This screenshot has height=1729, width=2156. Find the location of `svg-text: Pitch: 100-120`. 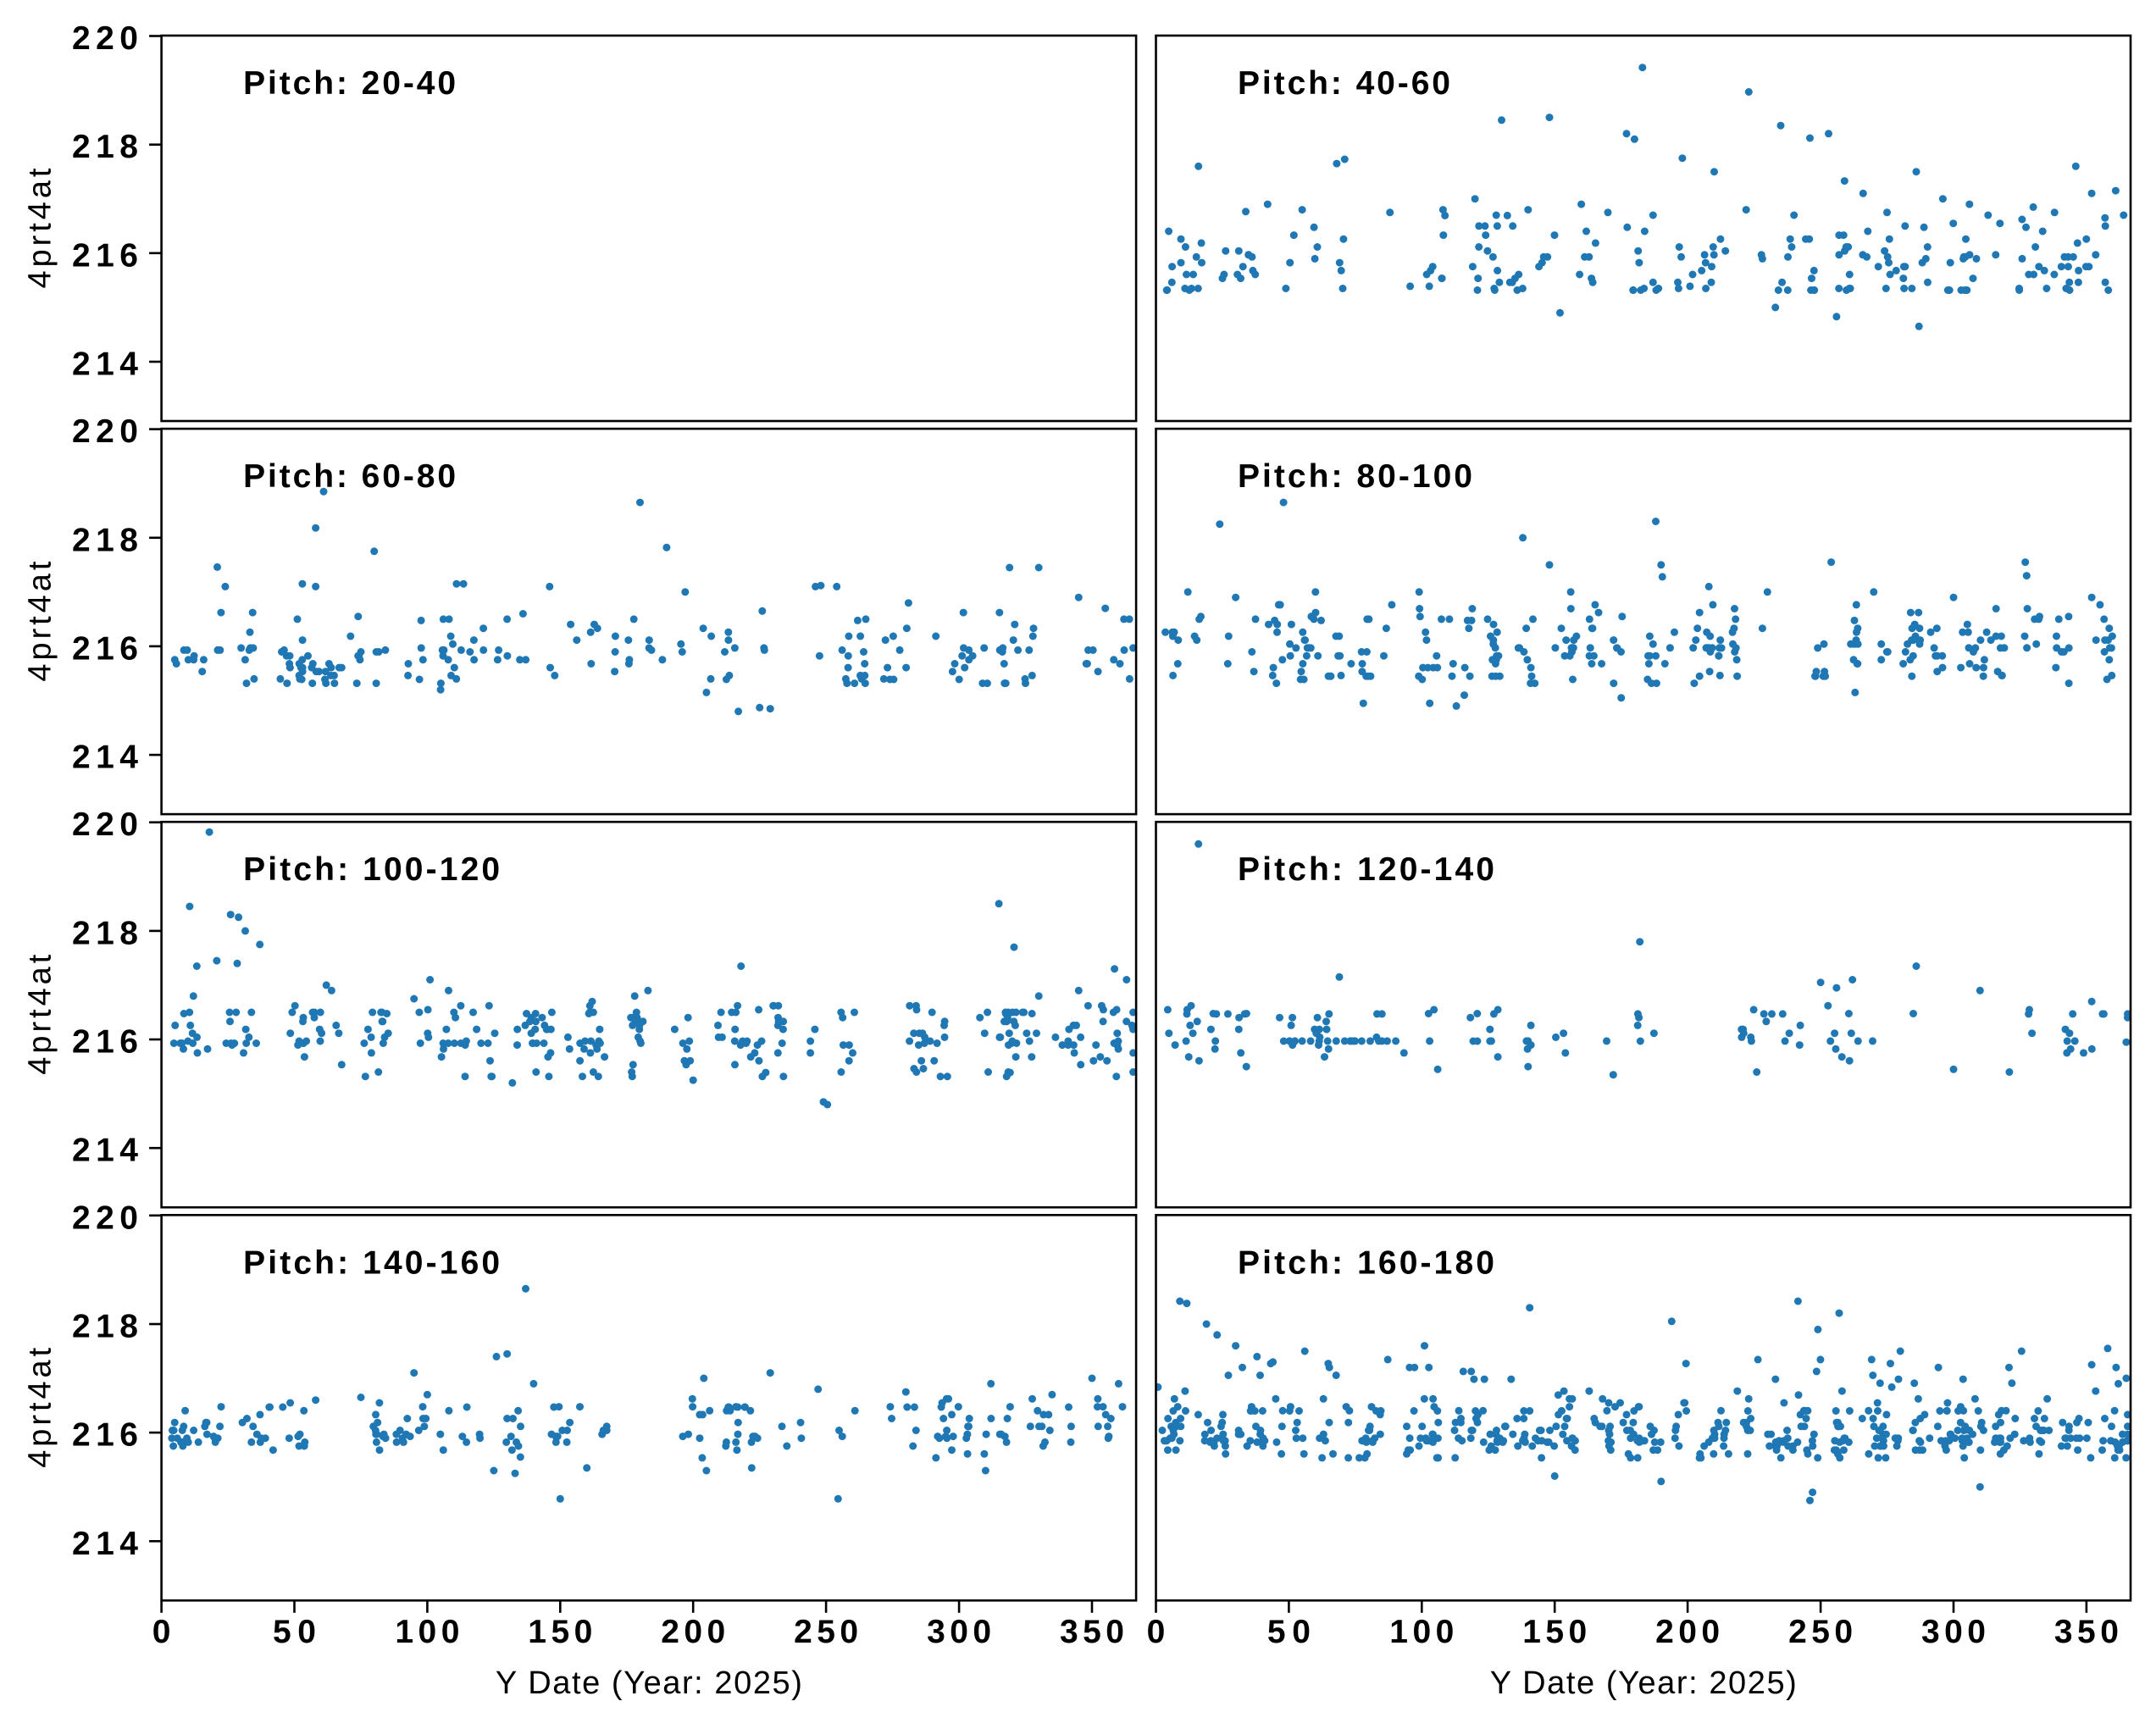

svg-text: Pitch: 100-120 is located at coordinates (371, 870).